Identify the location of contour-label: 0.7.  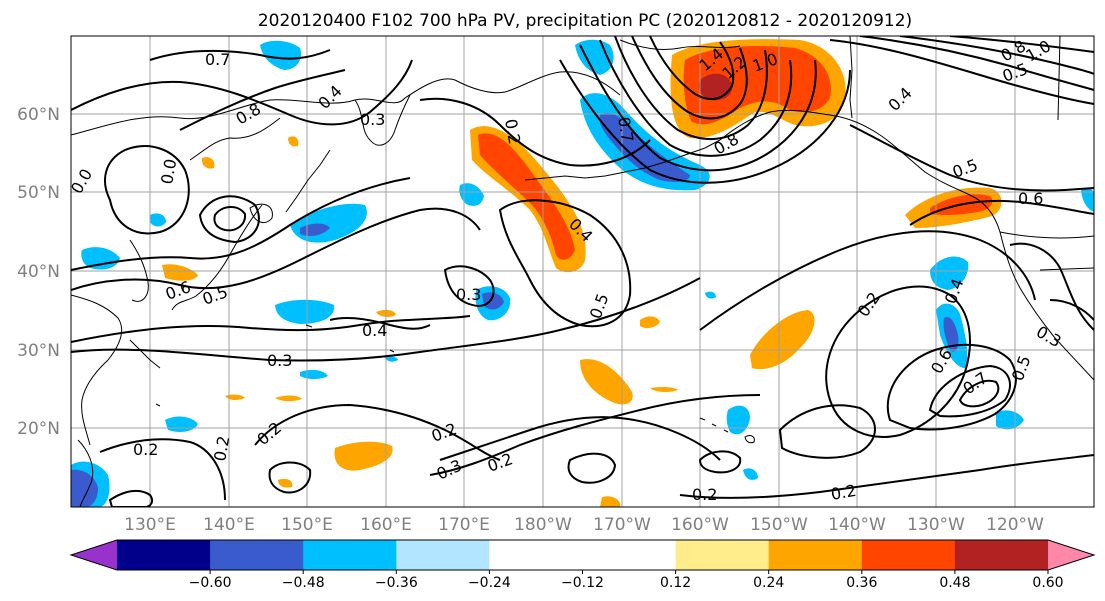
(217, 59).